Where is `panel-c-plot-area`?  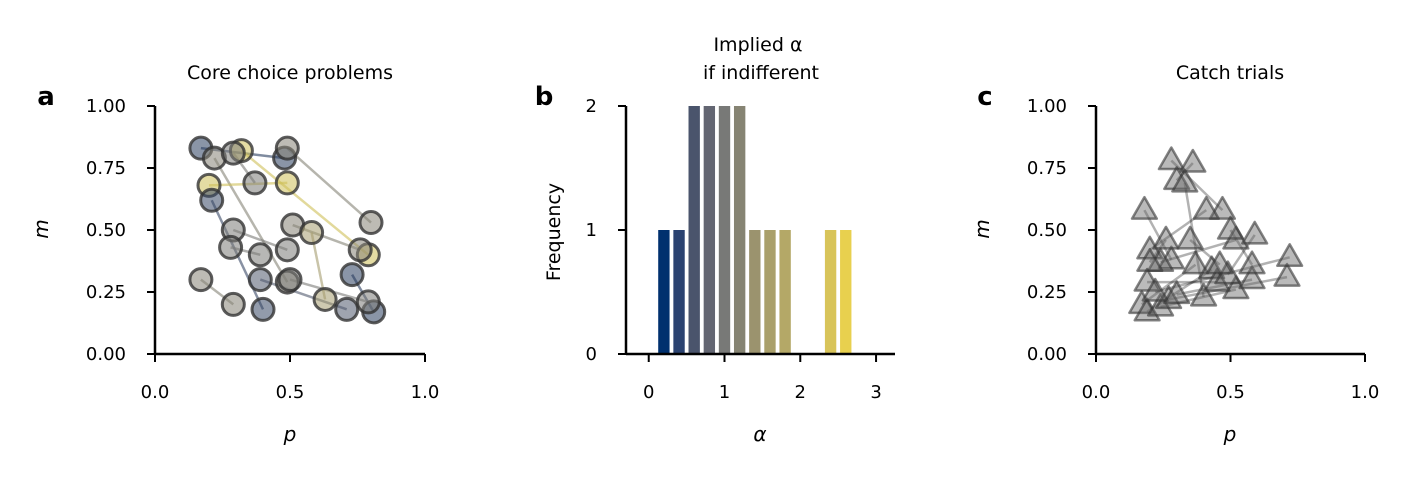 panel-c-plot-area is located at coordinates (1216, 234).